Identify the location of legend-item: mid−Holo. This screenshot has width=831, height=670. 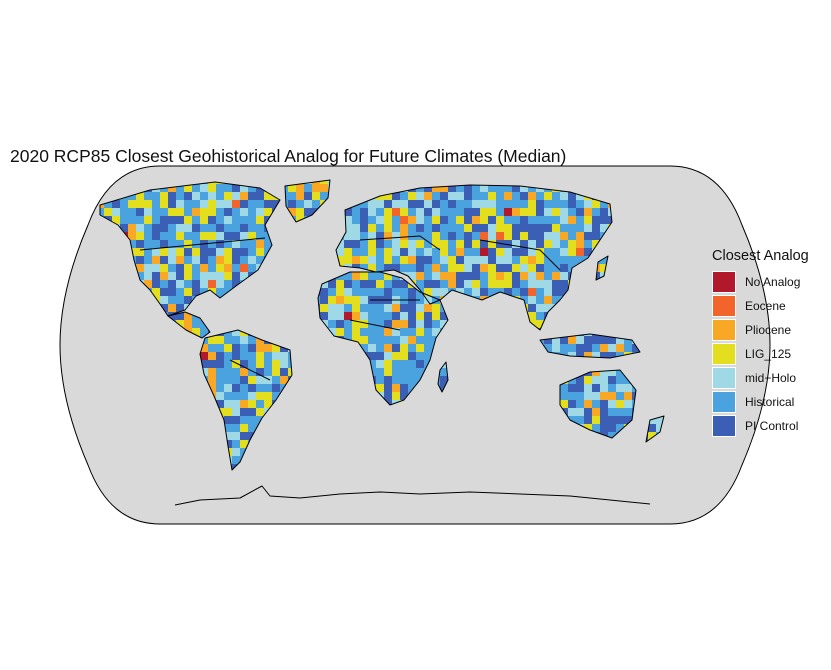
(760, 378).